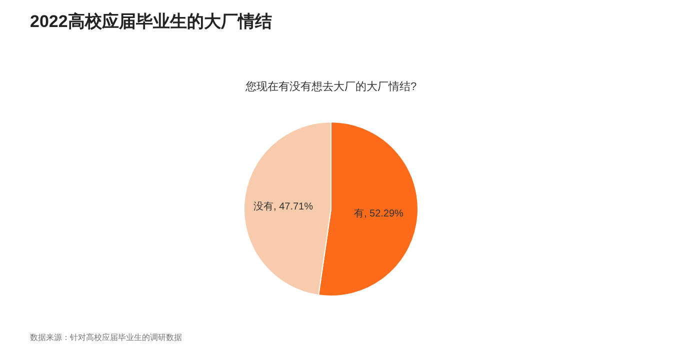  What do you see at coordinates (331, 87) in the screenshot?
I see `subtitle: 您现在有没有想去大厂的大厂情结?` at bounding box center [331, 87].